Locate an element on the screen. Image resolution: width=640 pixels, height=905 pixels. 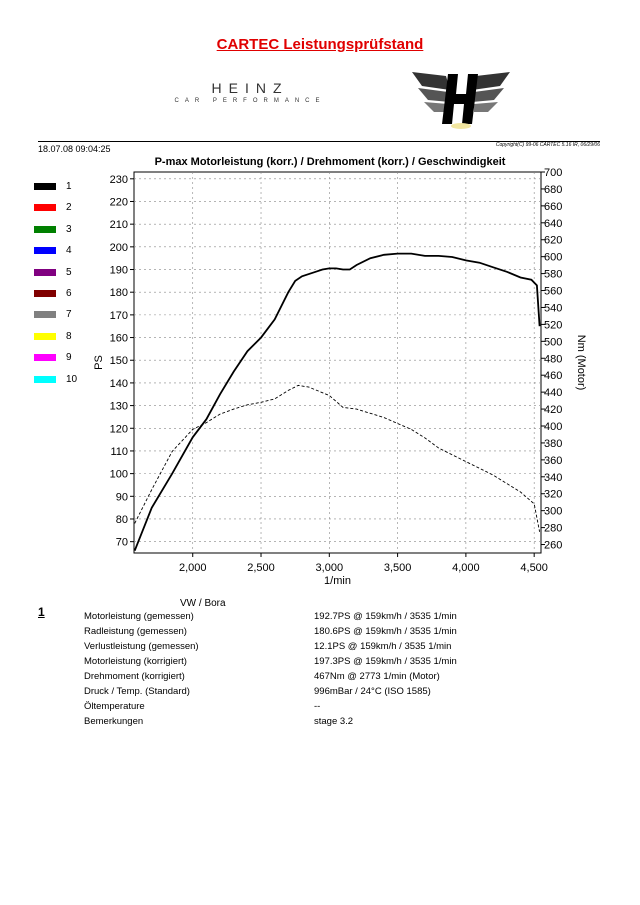
result-value: 467Nm @ 2773 1/min (Motor) is located at coordinates (377, 676).